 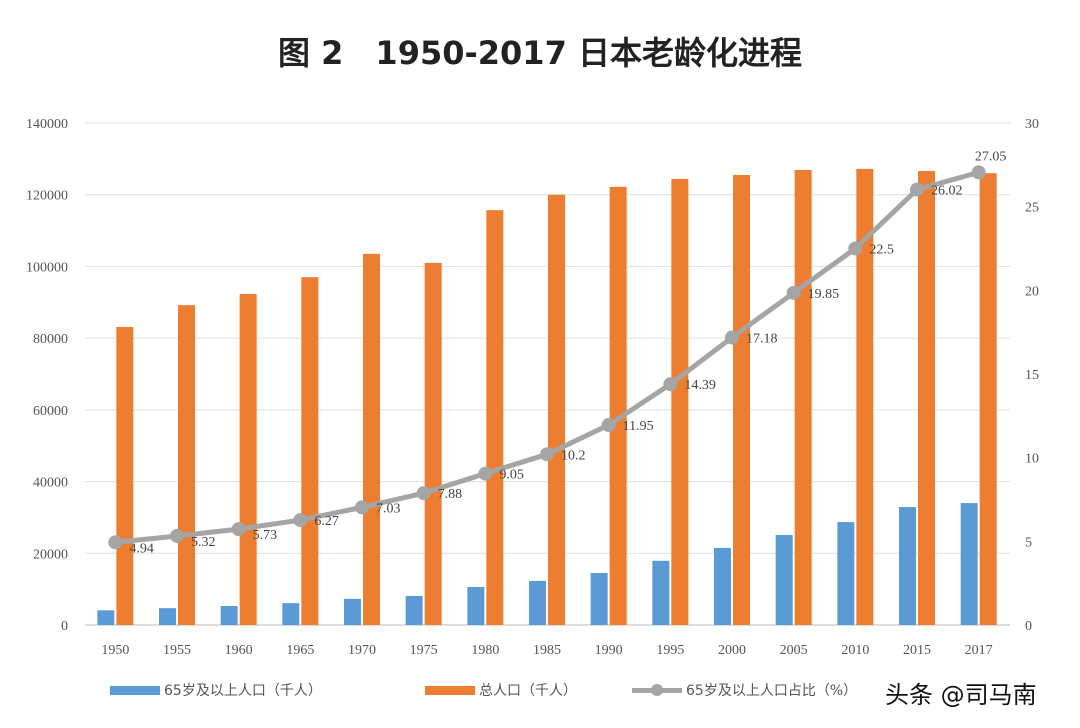 What do you see at coordinates (50, 339) in the screenshot?
I see `y-left-tick-label: 80000` at bounding box center [50, 339].